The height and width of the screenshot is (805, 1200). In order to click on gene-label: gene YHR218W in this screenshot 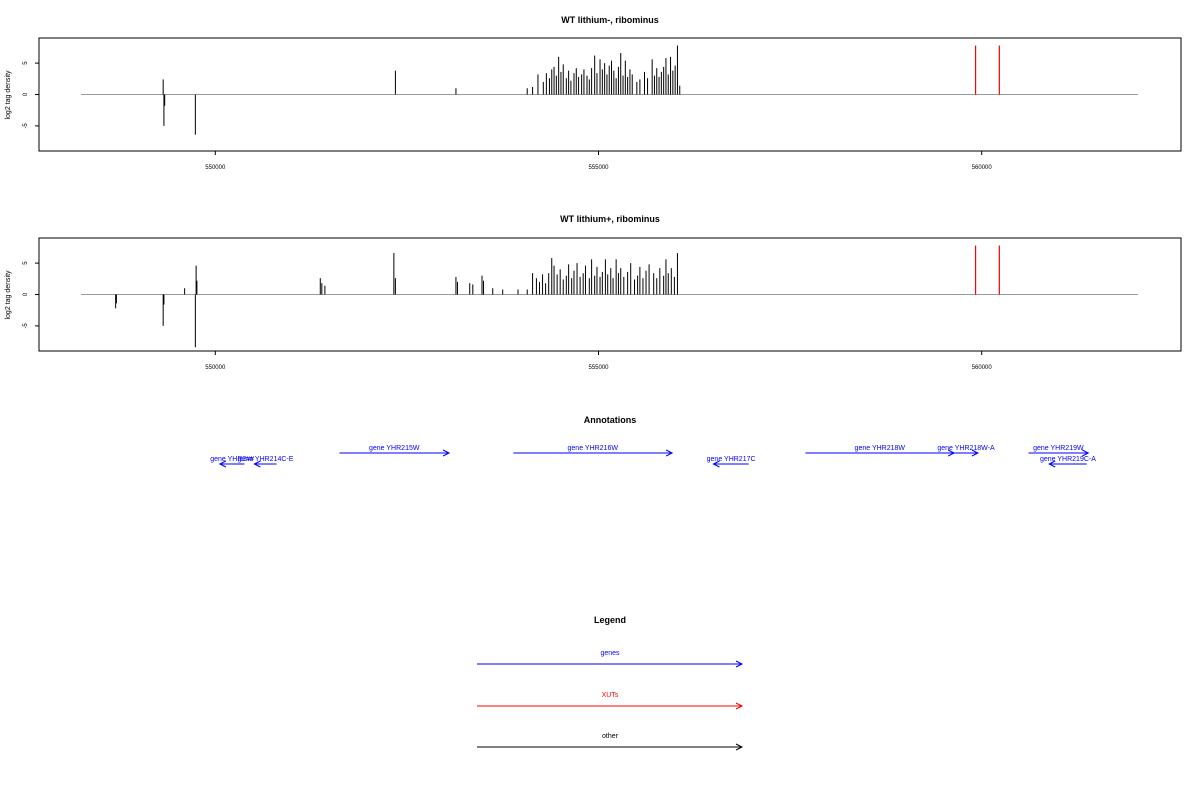, I will do `click(880, 448)`.